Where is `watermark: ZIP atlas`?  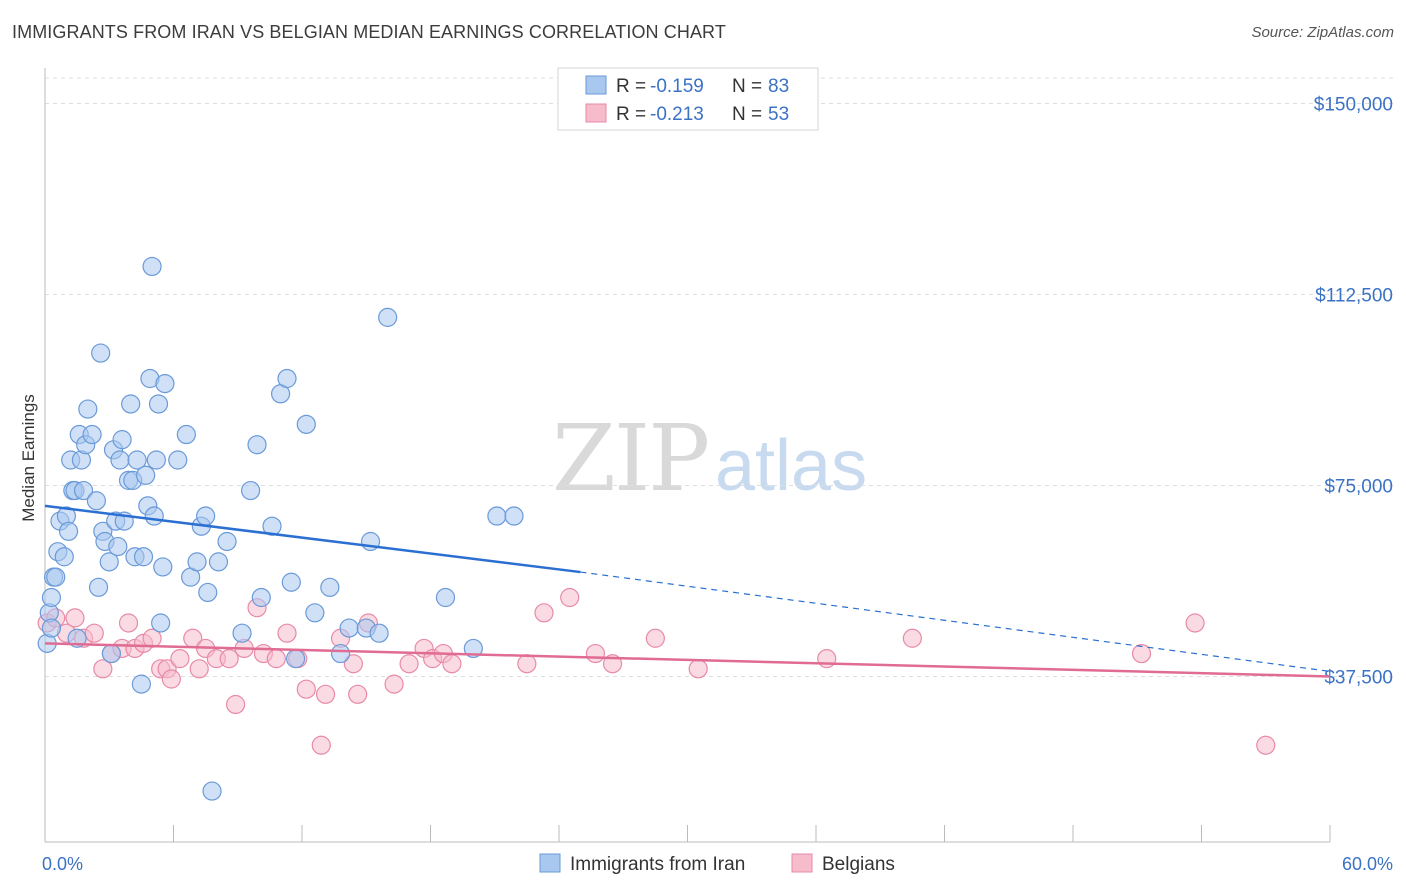 watermark: ZIP atlas is located at coordinates (709, 458).